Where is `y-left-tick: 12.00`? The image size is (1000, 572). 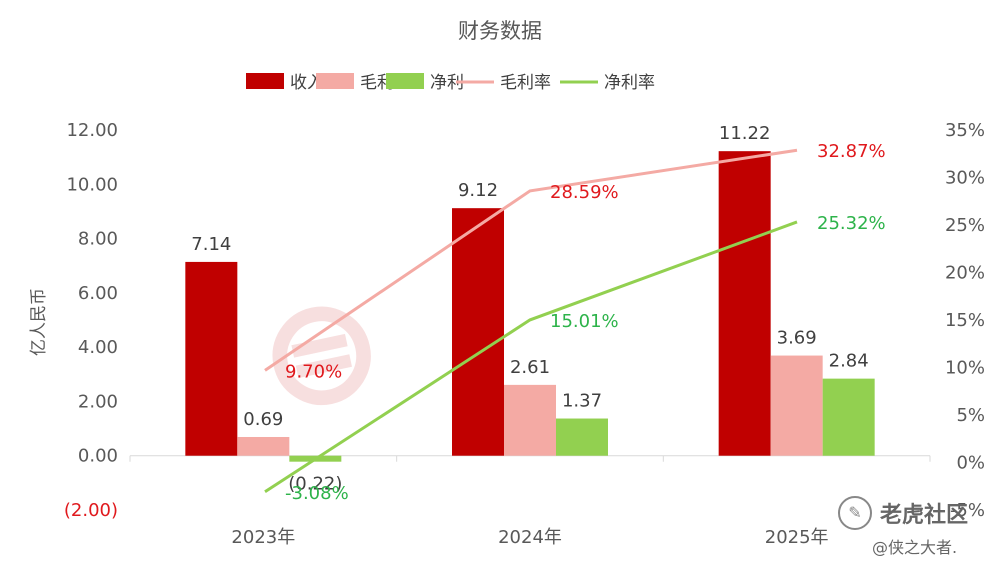 y-left-tick: 12.00 is located at coordinates (92, 130).